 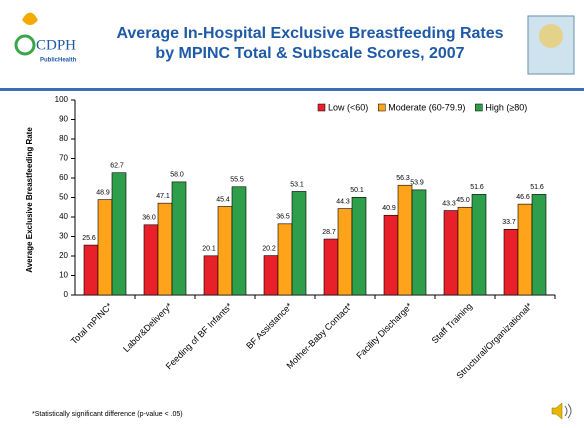 What do you see at coordinates (63, 119) in the screenshot?
I see `y-tick-label: 90` at bounding box center [63, 119].